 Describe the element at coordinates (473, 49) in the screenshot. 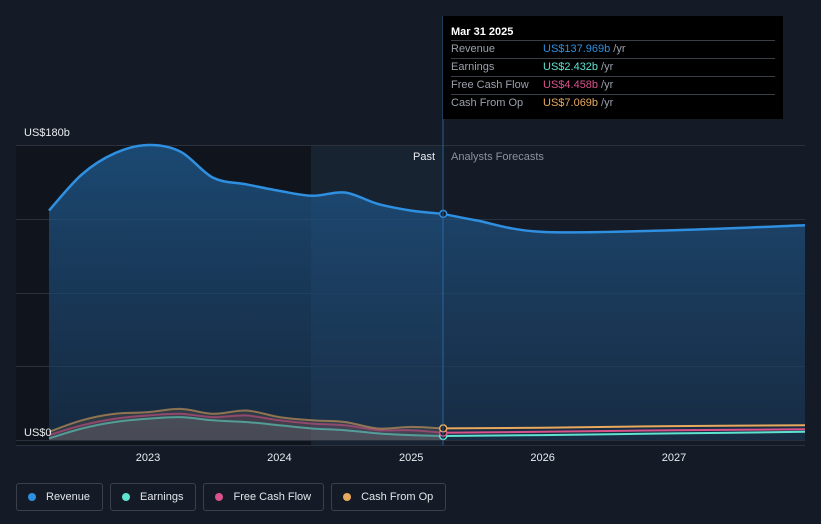

I see `tooltip-label: Revenue` at that location.